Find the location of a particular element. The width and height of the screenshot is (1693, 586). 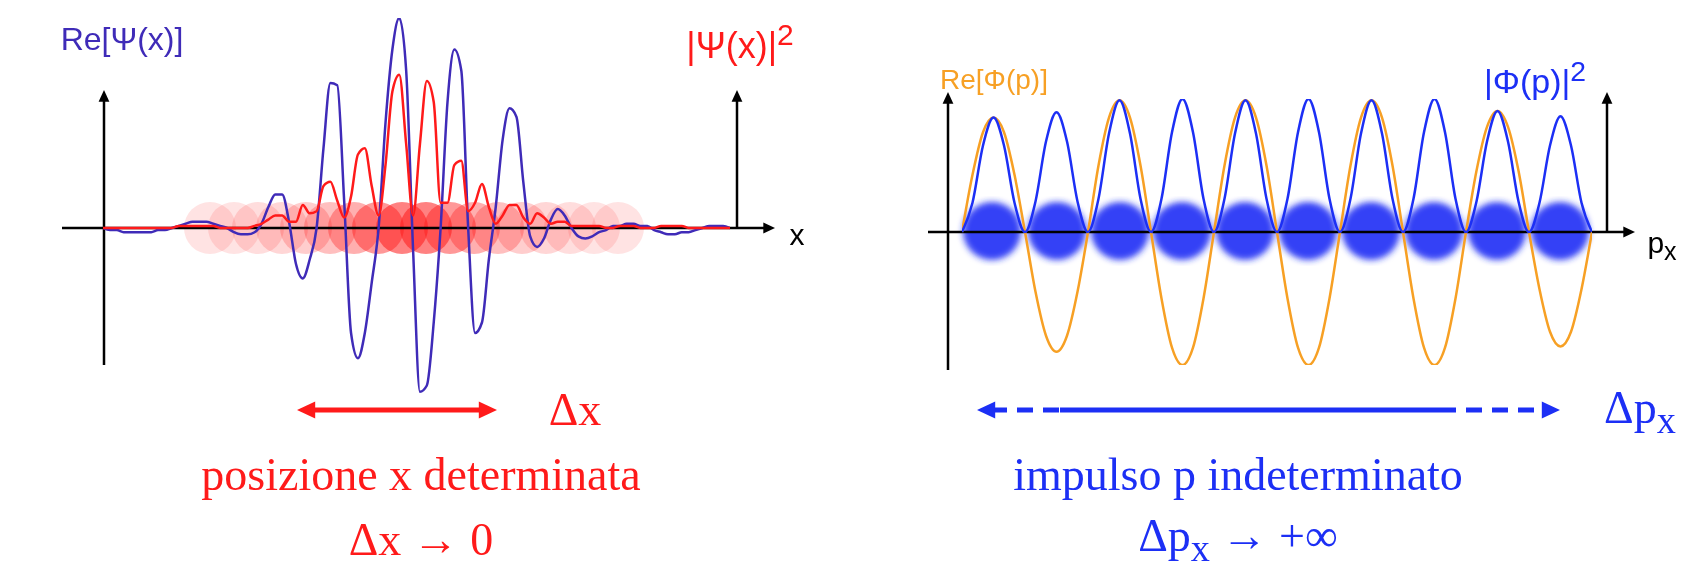

text: Δp$_{x}$ → +∞ is located at coordinates (1238, 539).